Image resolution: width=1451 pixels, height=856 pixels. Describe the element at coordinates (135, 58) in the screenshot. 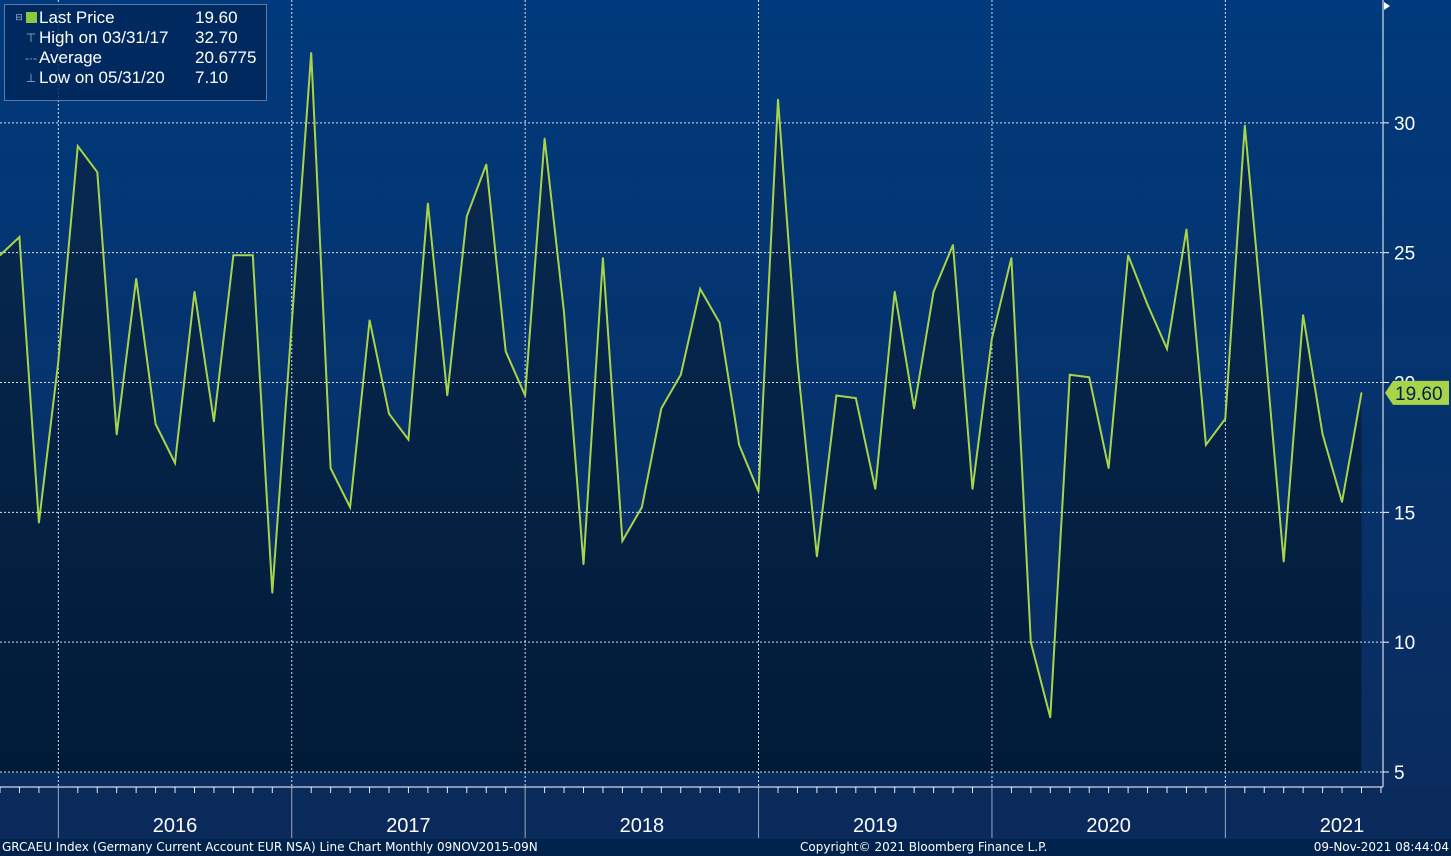

I see `legend-average: -·- Average 20.6775` at that location.